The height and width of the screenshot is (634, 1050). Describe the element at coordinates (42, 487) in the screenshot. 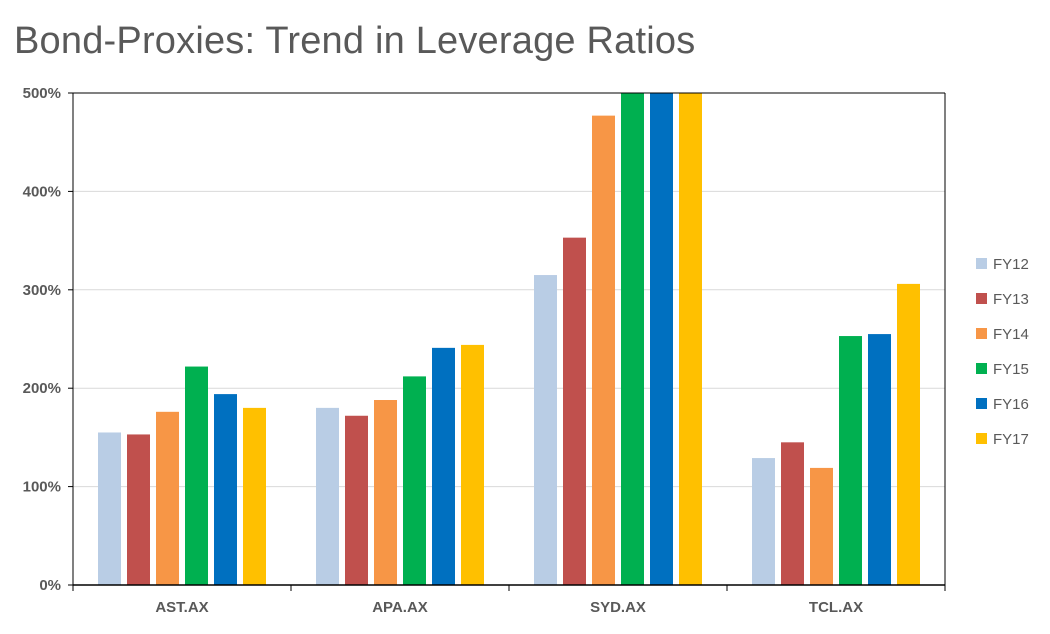

I see `y-tick-label: 100%` at that location.